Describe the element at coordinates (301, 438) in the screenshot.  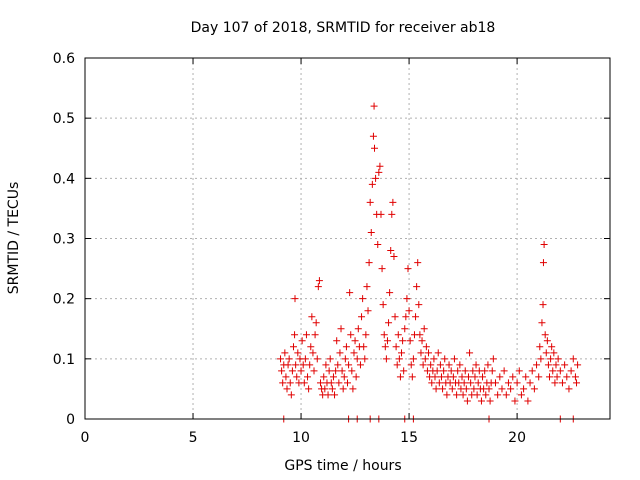
I see `x-tick-label: 10` at that location.